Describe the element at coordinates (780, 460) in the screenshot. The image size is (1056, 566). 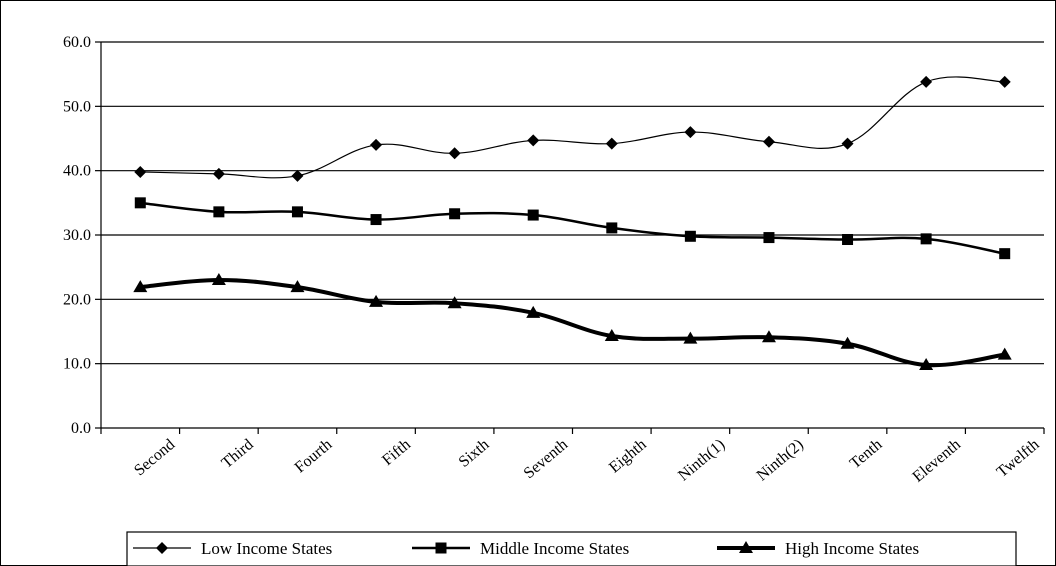
I see `x-tick-label: Ninth(2)` at that location.